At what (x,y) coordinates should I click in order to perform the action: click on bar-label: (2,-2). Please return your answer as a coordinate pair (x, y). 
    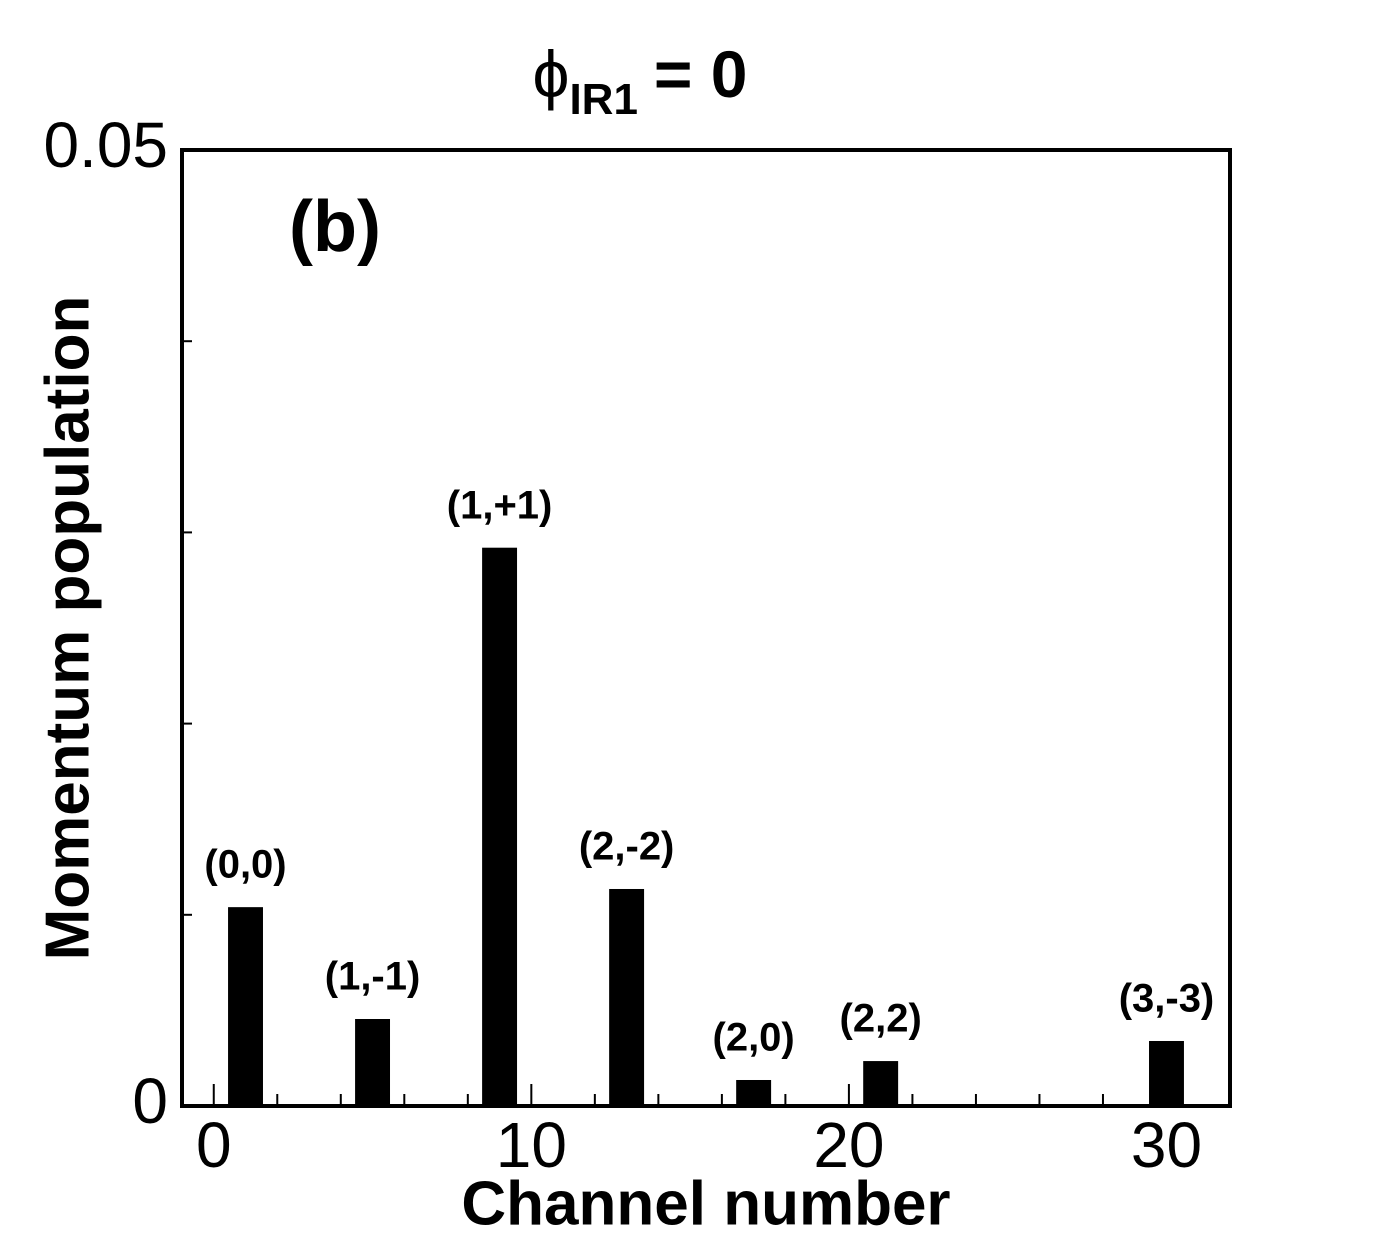
    Looking at the image, I should click on (627, 847).